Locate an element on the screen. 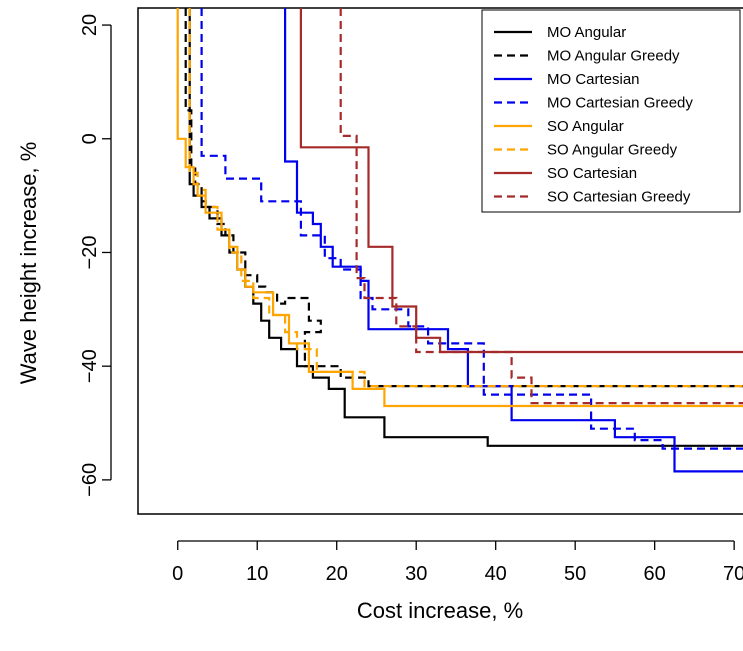 This screenshot has width=743, height=651. legend-label: MO Cartesian is located at coordinates (593, 79).